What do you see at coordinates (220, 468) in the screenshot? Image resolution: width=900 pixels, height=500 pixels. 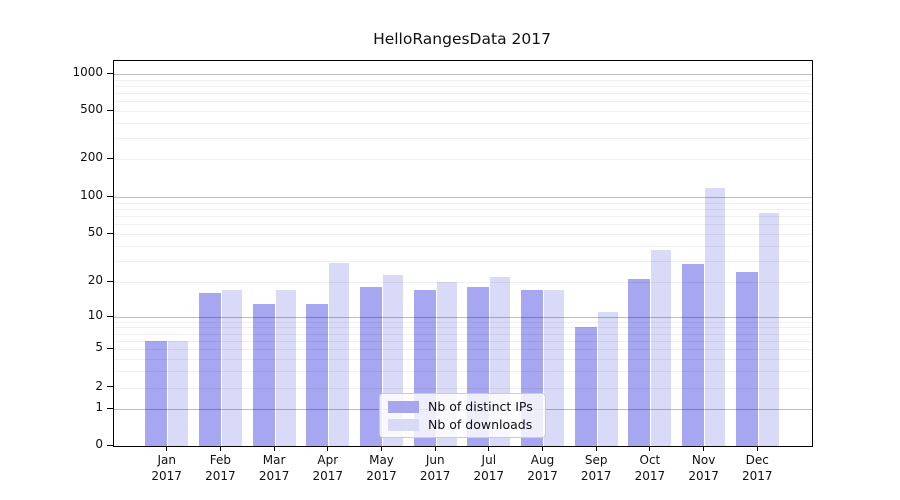 I see `x-tick-label: Feb 2017` at bounding box center [220, 468].